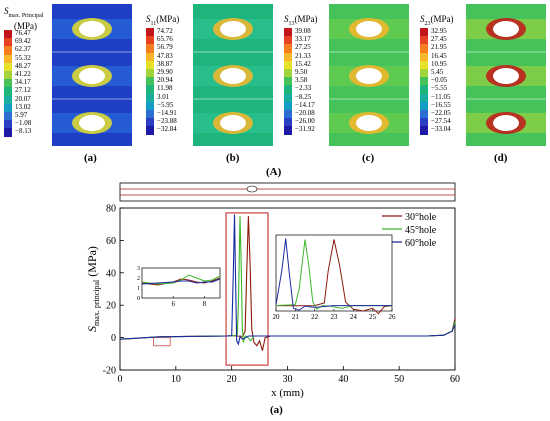  What do you see at coordinates (111, 306) in the screenshot?
I see `y-tick-label: 20` at bounding box center [111, 306].